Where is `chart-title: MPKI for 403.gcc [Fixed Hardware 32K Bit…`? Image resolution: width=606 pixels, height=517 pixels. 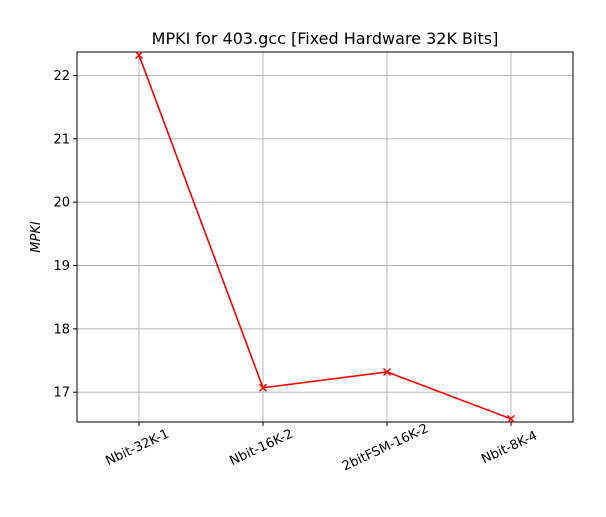
chart-title: MPKI for 403.gcc [Fixed Hardware 32K Bit… is located at coordinates (325, 38).